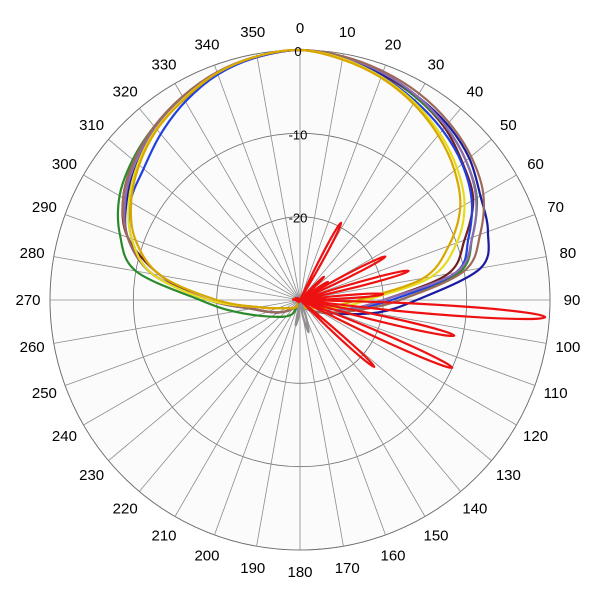 This screenshot has height=600, width=600. What do you see at coordinates (64, 436) in the screenshot?
I see `angle-tick-label: 240` at bounding box center [64, 436].